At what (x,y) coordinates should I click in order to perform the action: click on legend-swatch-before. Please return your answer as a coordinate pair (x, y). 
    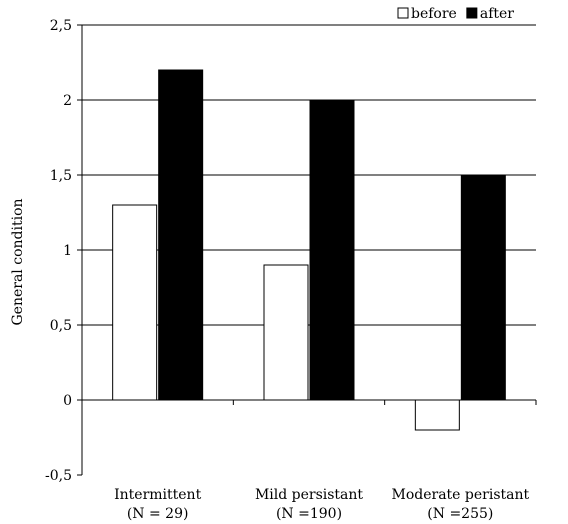
    Looking at the image, I should click on (403, 13).